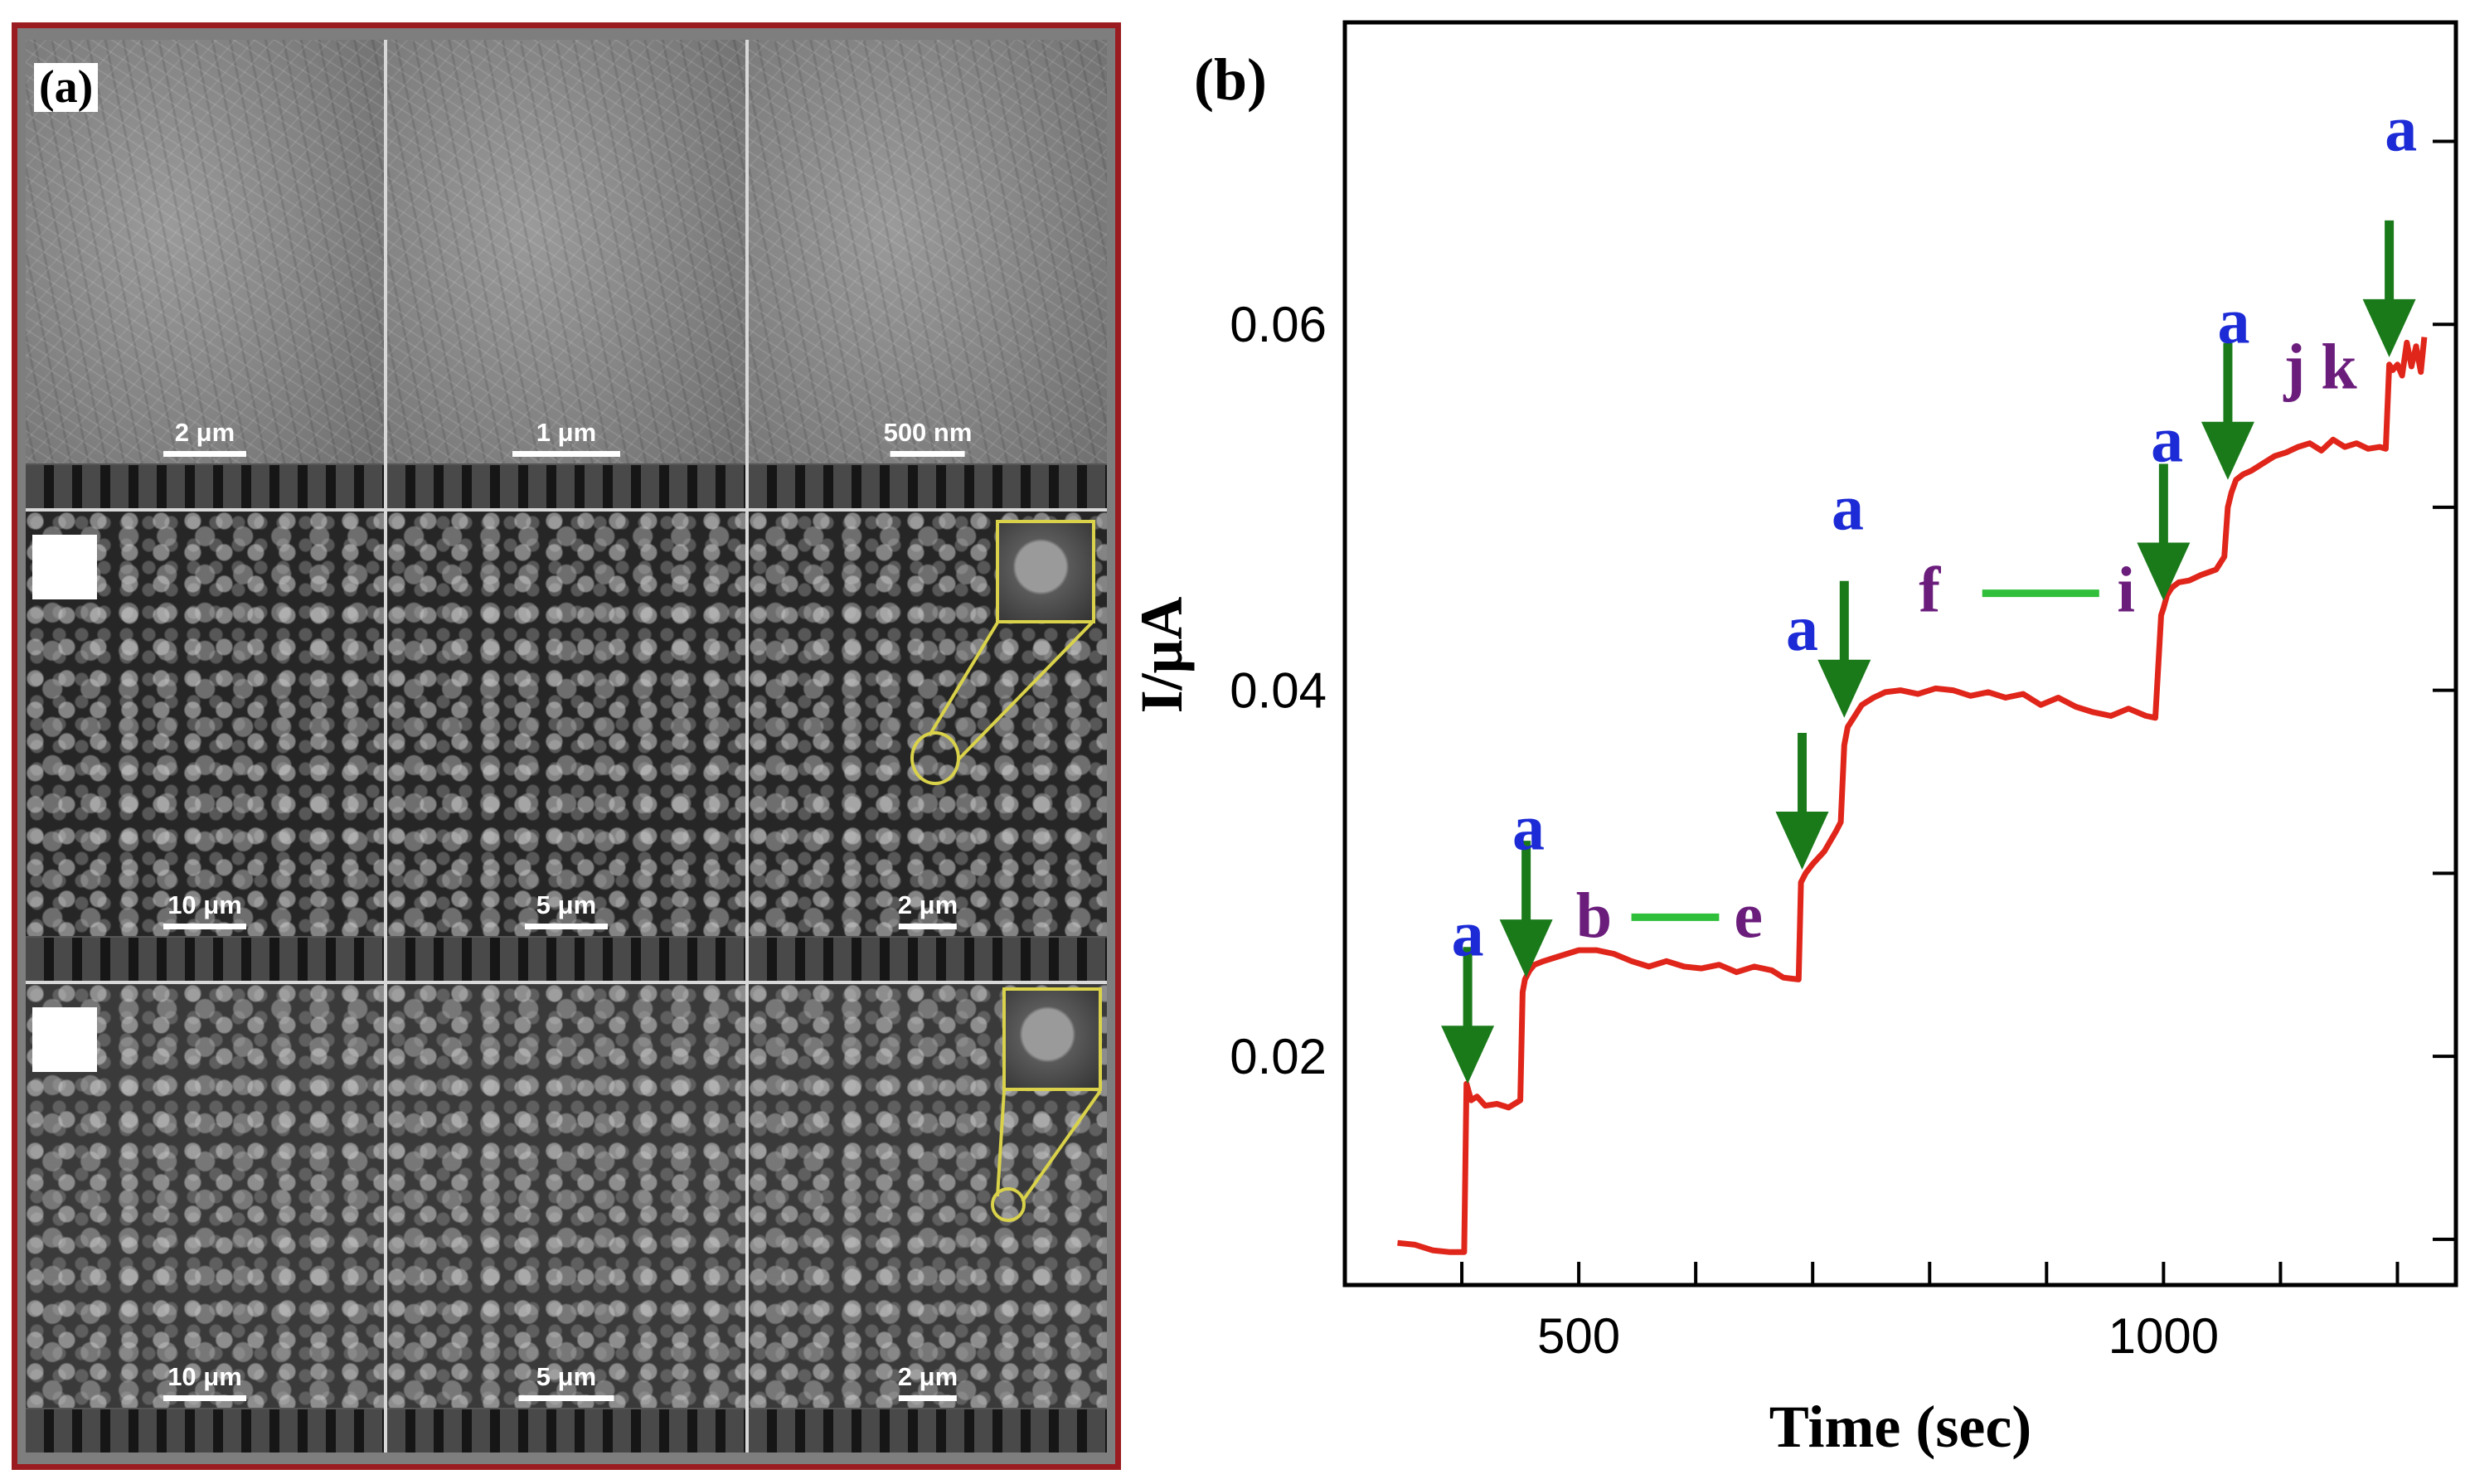 This screenshot has height=1484, width=2470. I want to click on y-tick-label: 0.02, so click(1278, 1056).